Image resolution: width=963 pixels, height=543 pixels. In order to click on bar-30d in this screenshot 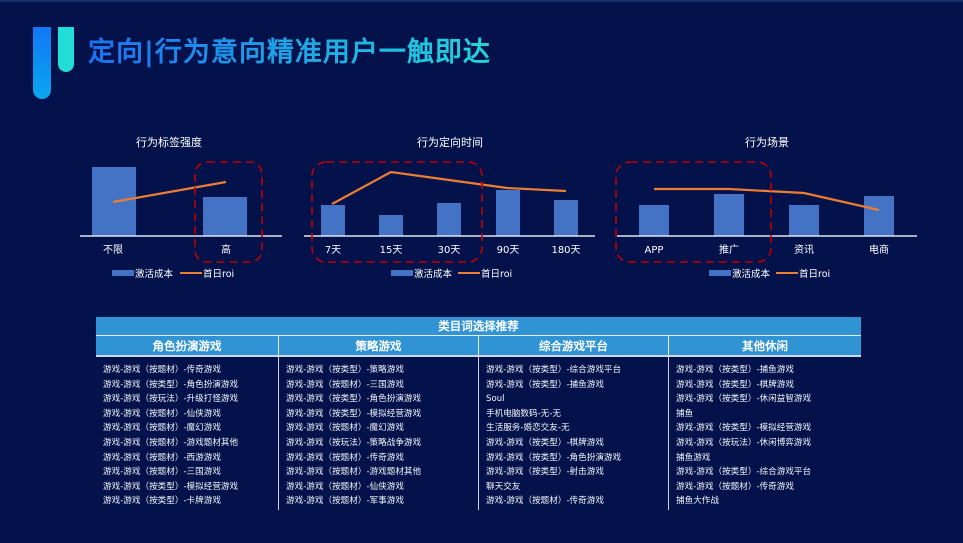, I will do `click(449, 219)`.